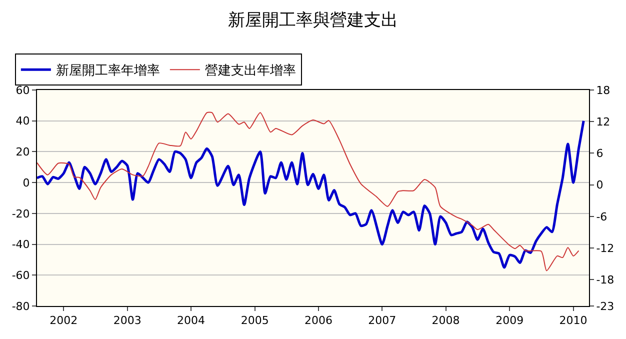  Describe the element at coordinates (21, 245) in the screenshot. I see `y-tick-label: -40` at that location.